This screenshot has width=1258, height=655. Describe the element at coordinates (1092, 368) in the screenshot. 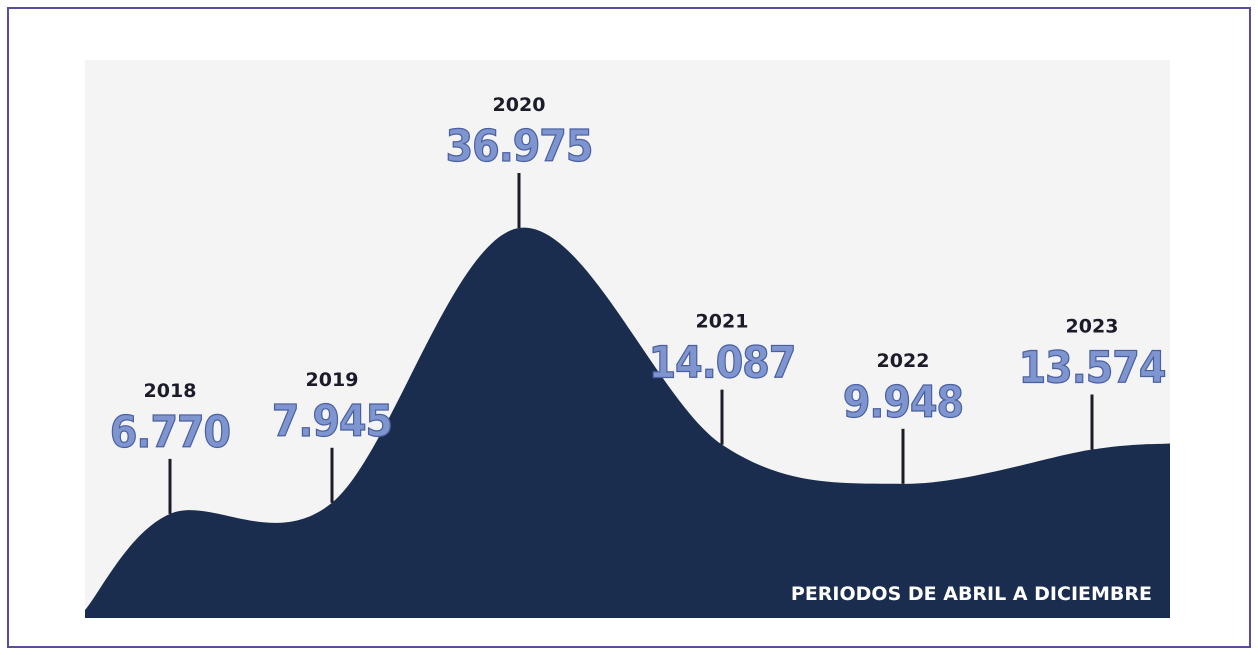

I see `value-label: 13.574` at that location.